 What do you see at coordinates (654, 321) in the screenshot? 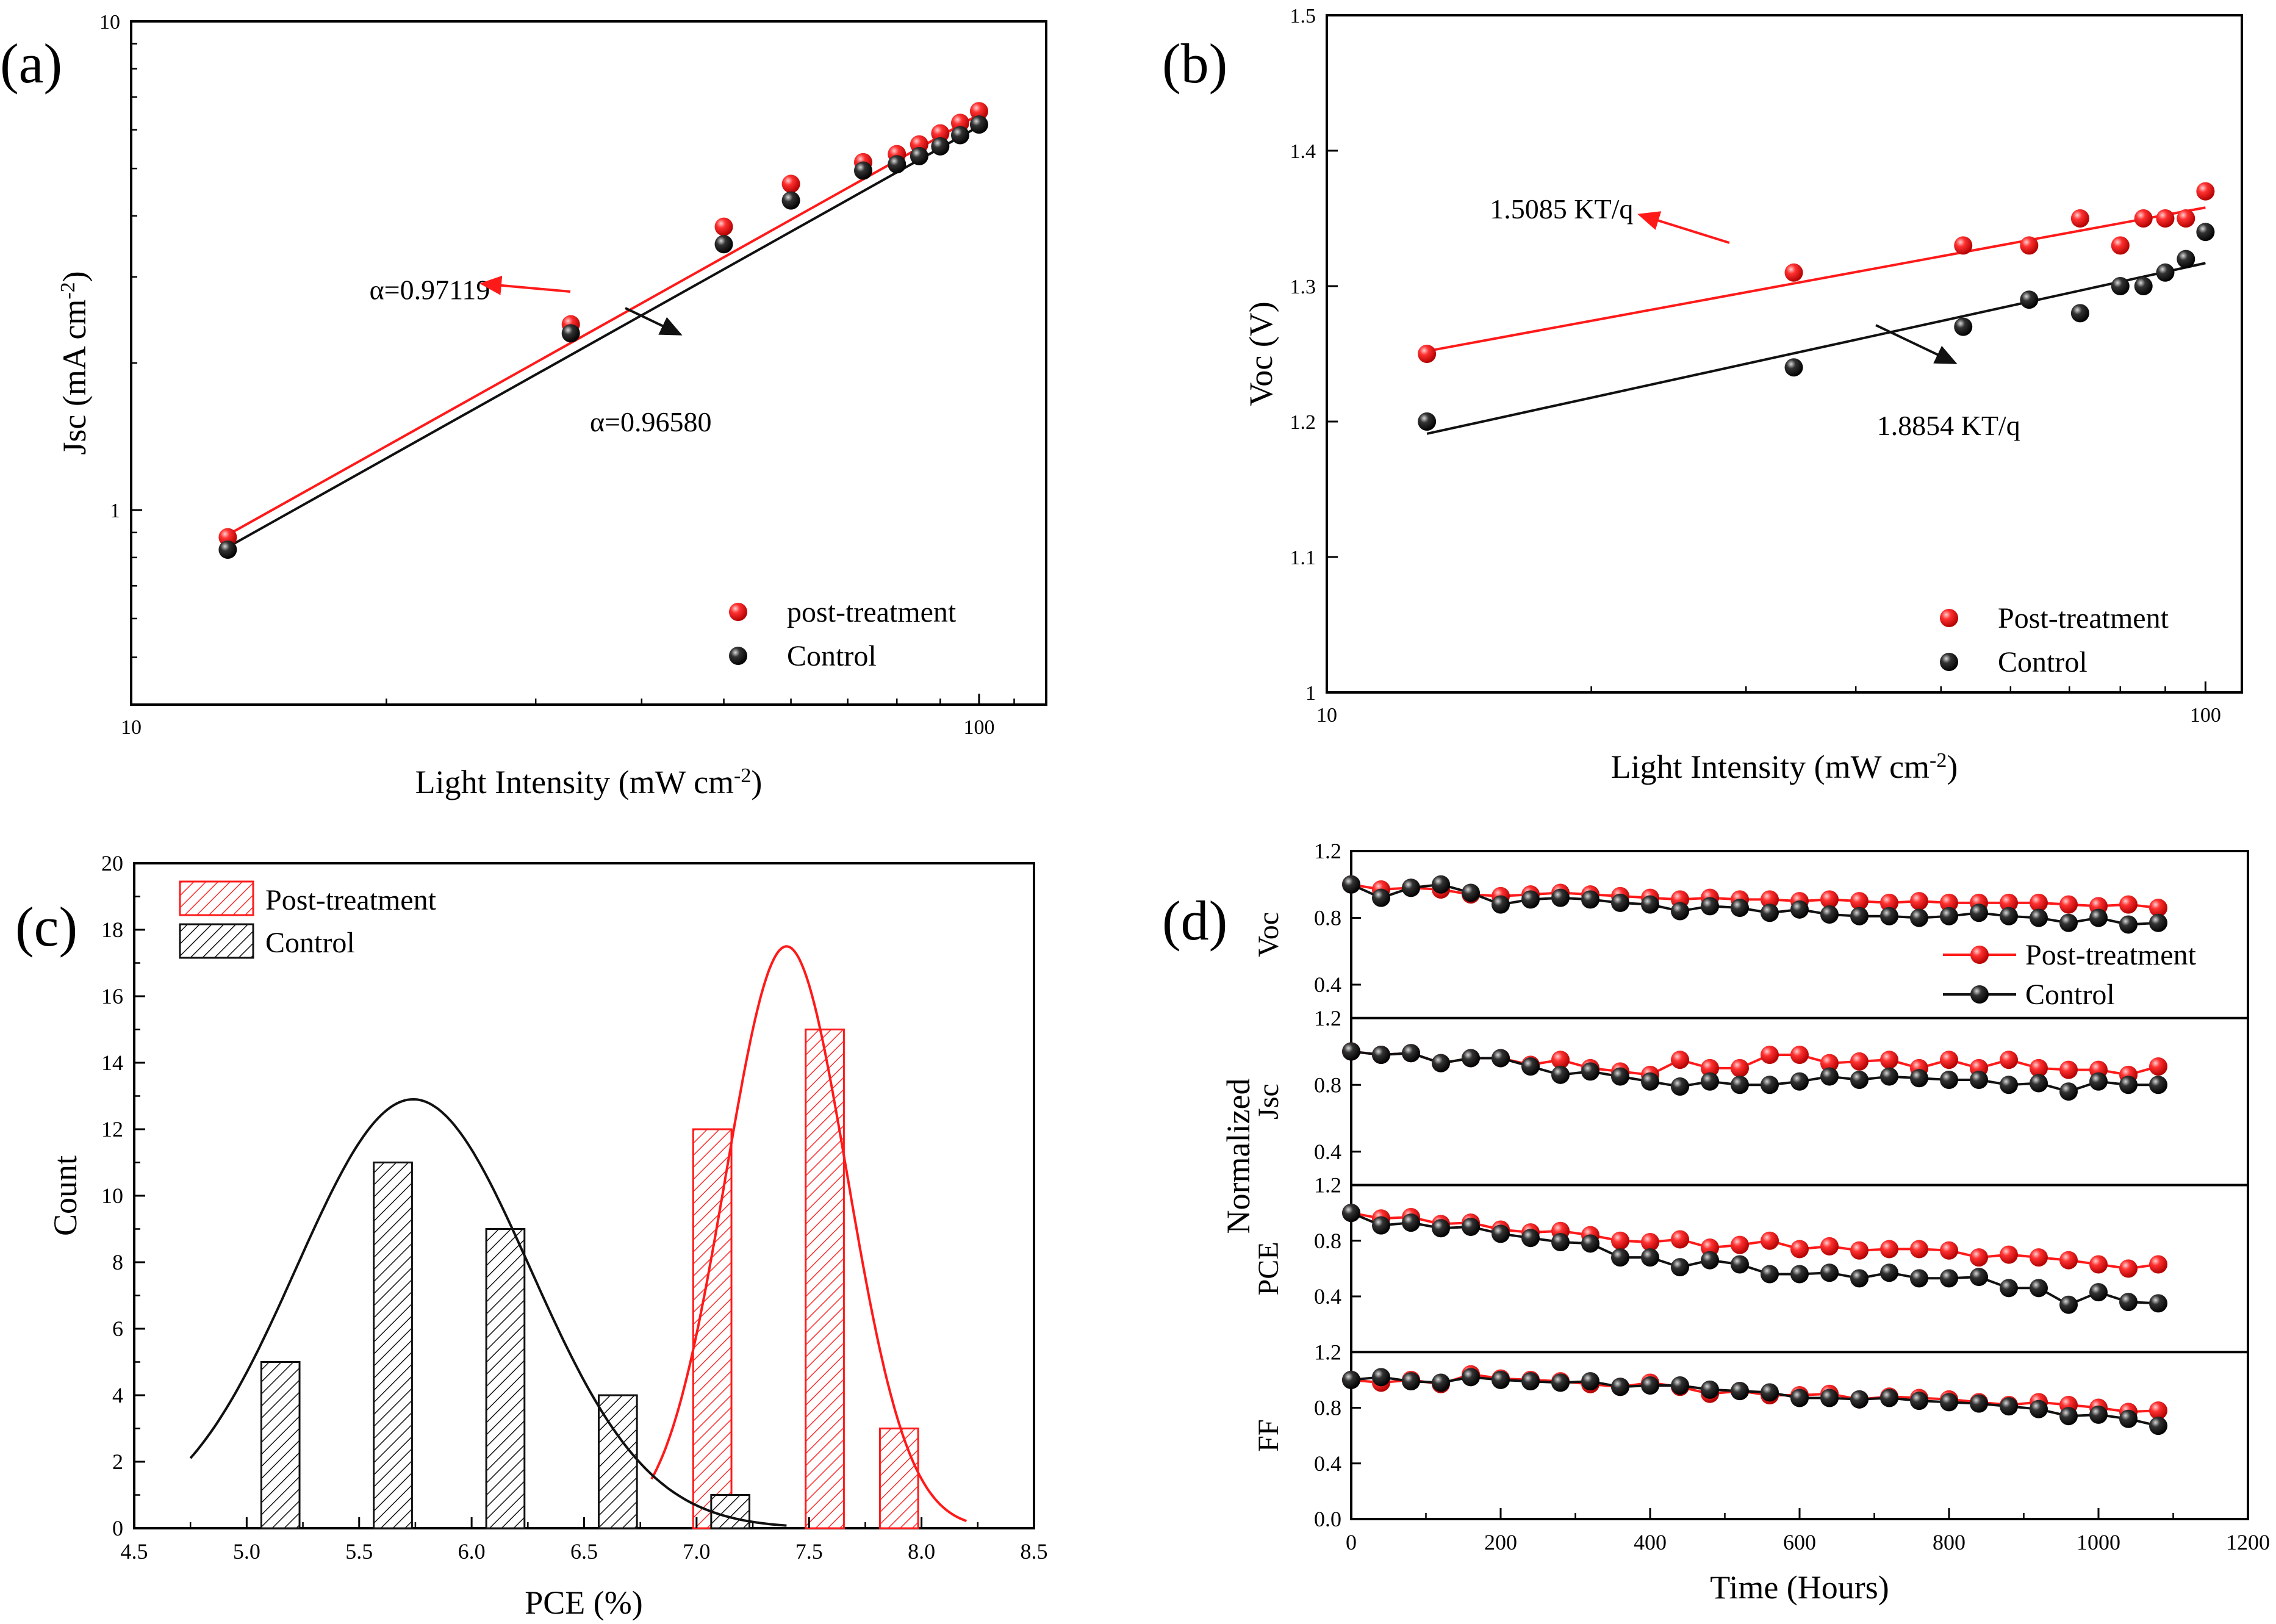
I see `annotation-arrow` at bounding box center [654, 321].